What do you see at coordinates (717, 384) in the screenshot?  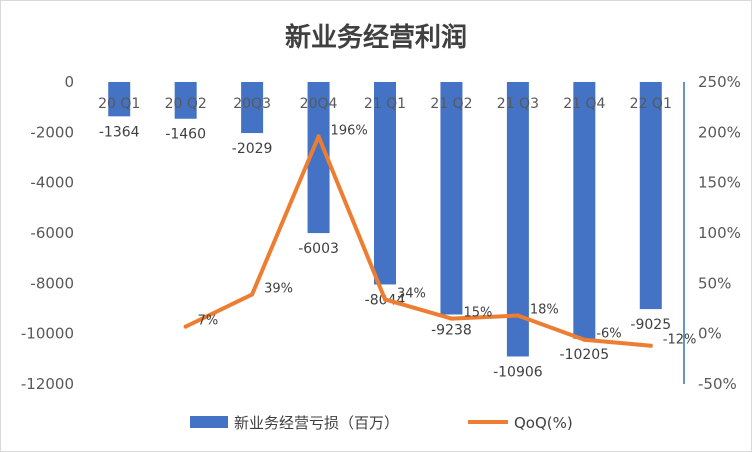 I see `right-axis-tick: -50%` at bounding box center [717, 384].